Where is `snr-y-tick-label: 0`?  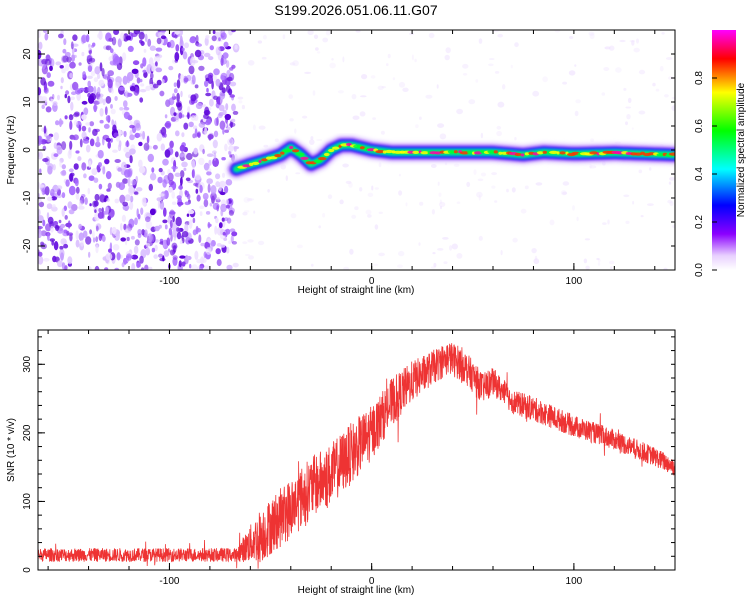
snr-y-tick-label: 0 is located at coordinates (27, 570).